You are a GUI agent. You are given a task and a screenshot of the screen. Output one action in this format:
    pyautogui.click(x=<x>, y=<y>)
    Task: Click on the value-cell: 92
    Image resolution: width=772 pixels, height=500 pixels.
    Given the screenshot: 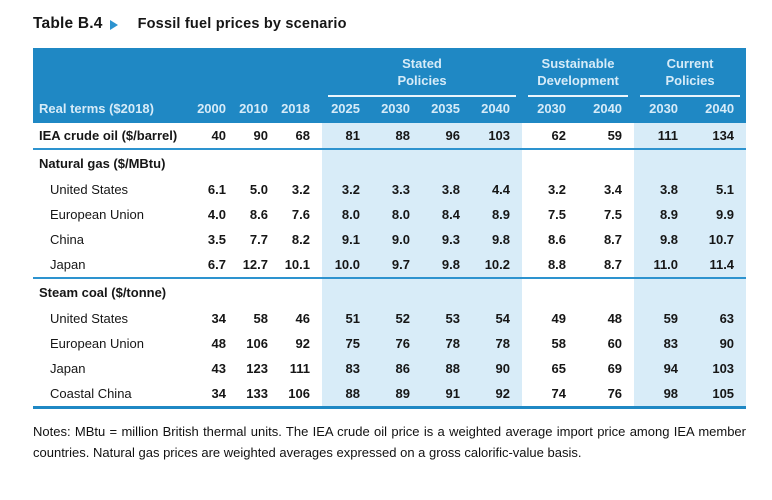 What is the action you would take?
    pyautogui.click(x=302, y=343)
    